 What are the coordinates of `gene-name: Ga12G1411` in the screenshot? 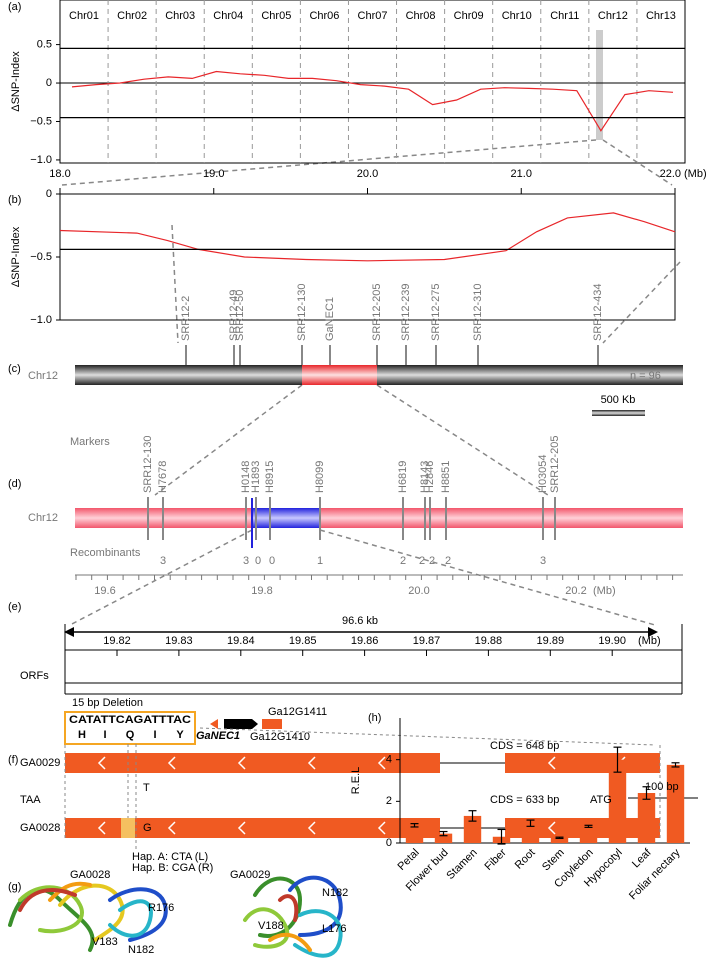 It's located at (297, 712).